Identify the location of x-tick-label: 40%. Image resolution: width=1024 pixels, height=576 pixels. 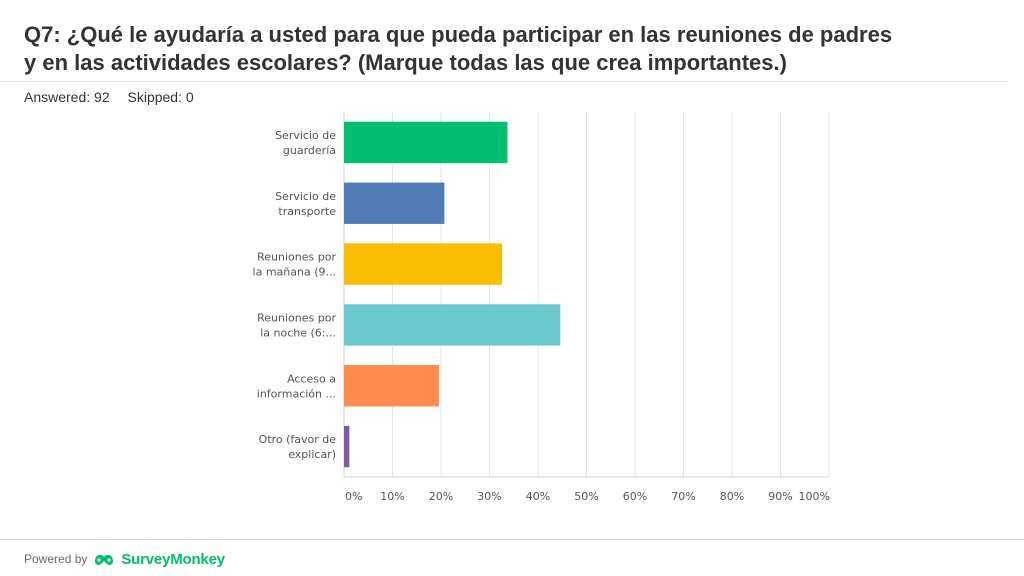
(538, 496).